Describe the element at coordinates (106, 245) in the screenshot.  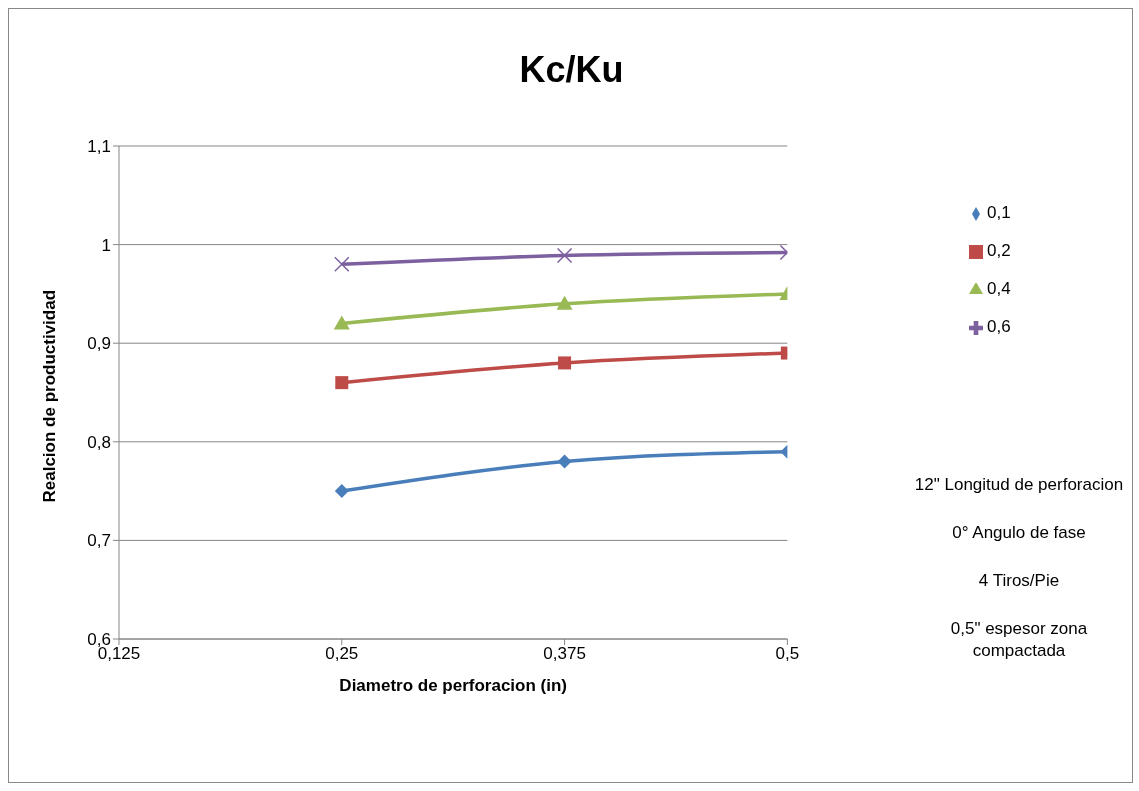
I see `y-tick-label: 1` at that location.